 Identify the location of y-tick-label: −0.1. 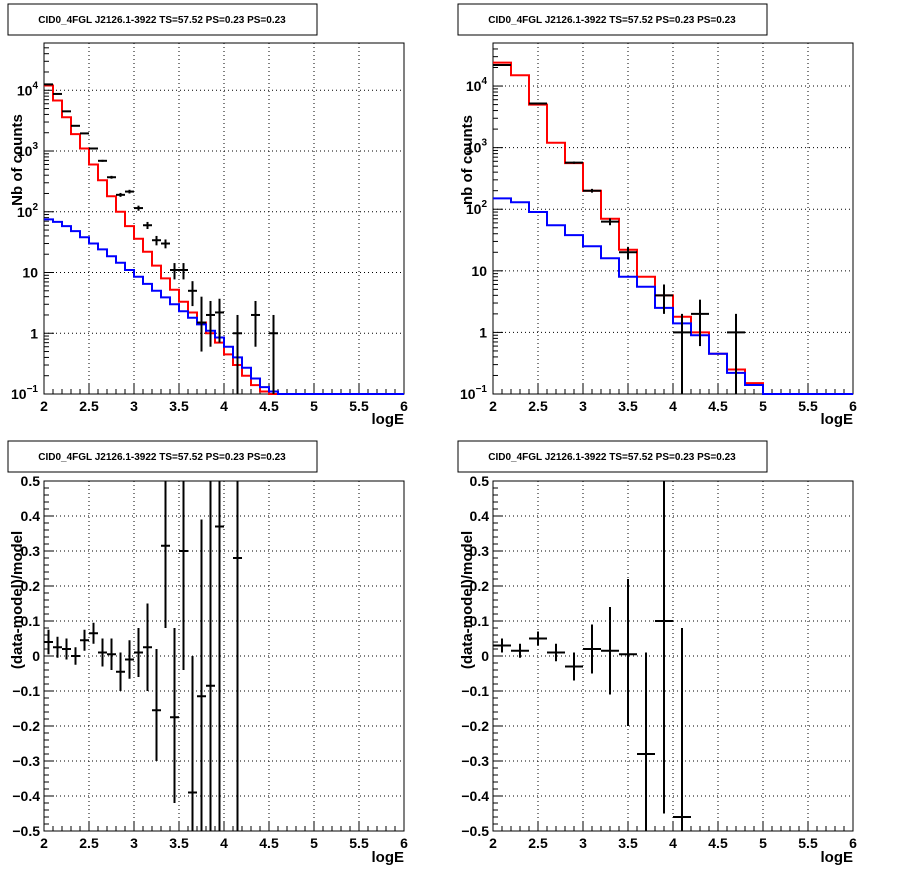
(26, 691).